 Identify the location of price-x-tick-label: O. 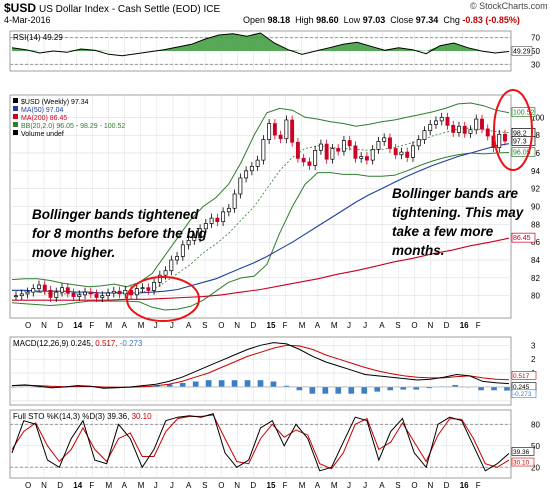
(414, 325).